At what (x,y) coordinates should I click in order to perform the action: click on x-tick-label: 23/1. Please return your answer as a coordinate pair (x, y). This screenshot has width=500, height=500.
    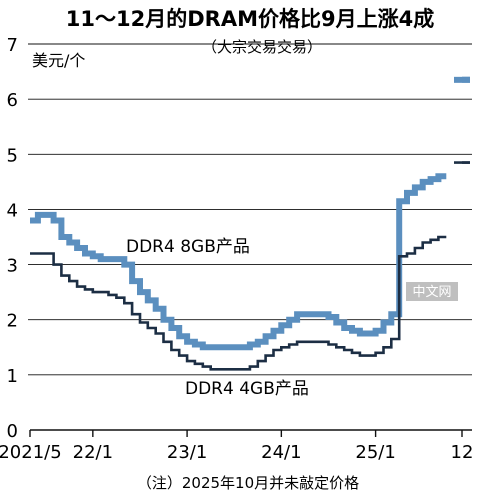
    Looking at the image, I should click on (187, 452).